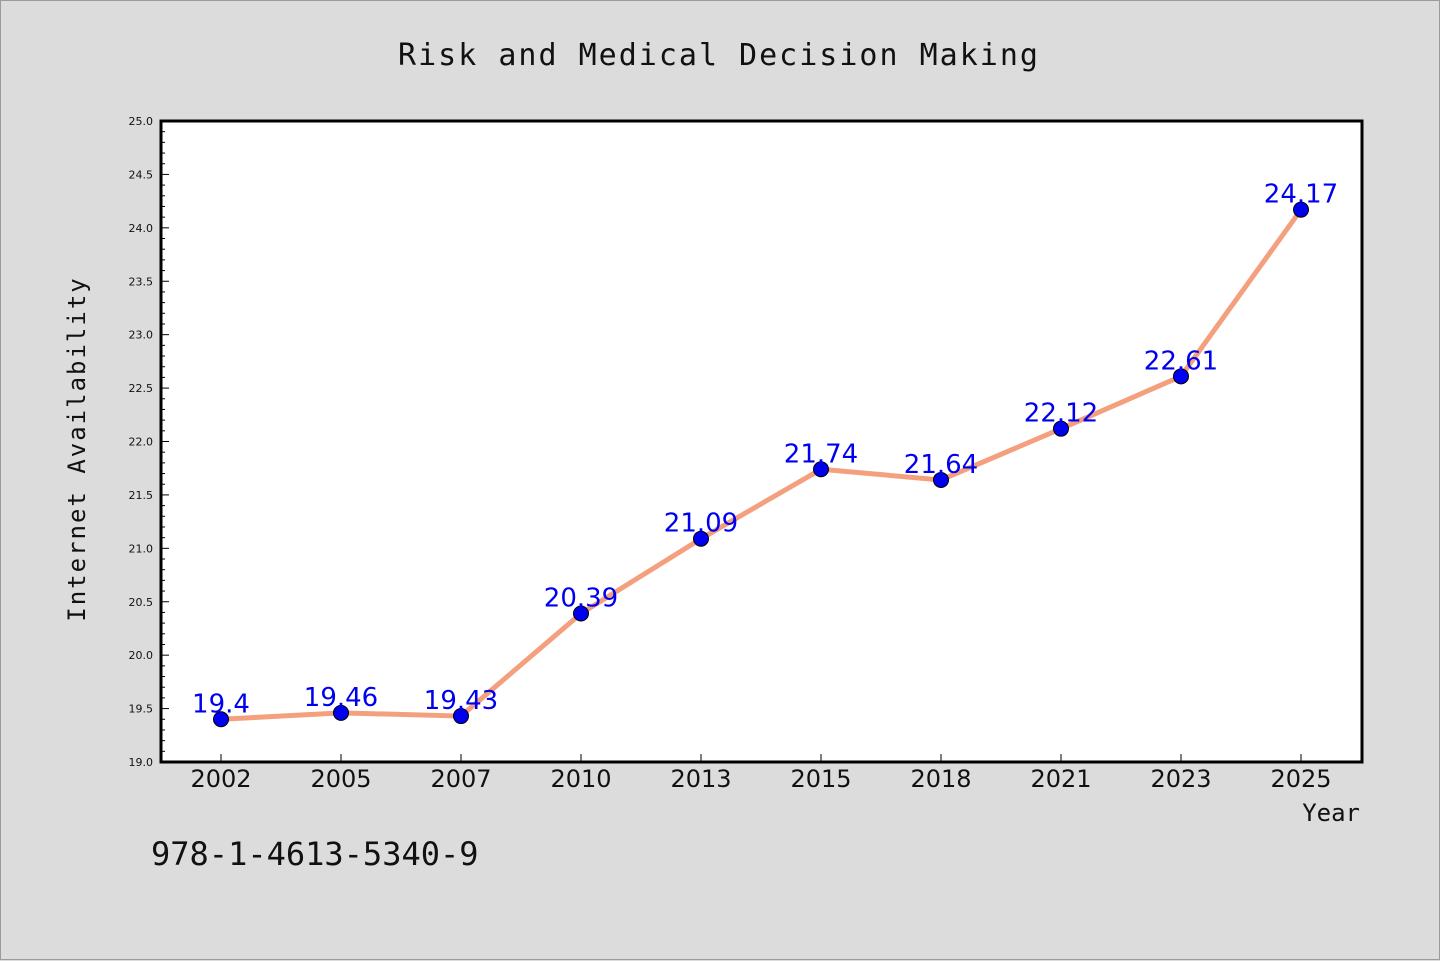  What do you see at coordinates (141, 121) in the screenshot?
I see `y-tick-label: 25.0` at bounding box center [141, 121].